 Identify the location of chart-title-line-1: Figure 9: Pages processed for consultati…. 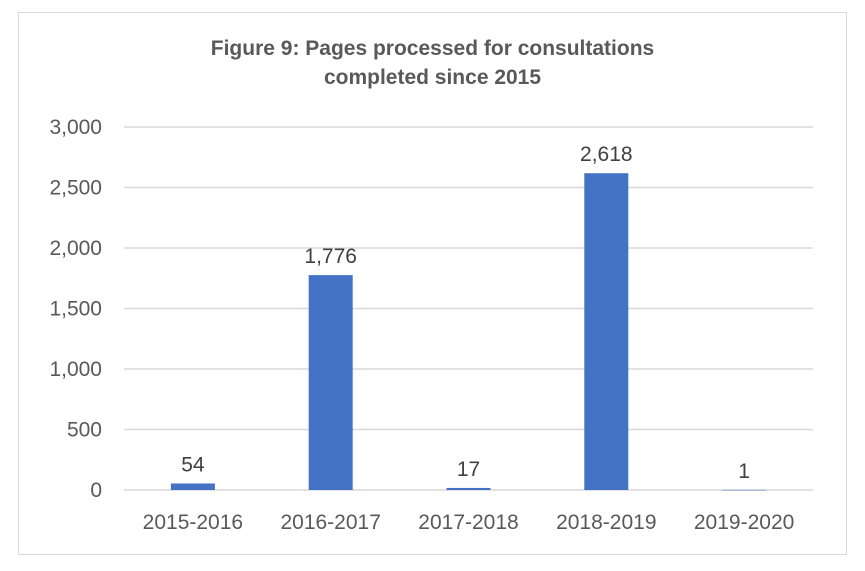
(432, 48).